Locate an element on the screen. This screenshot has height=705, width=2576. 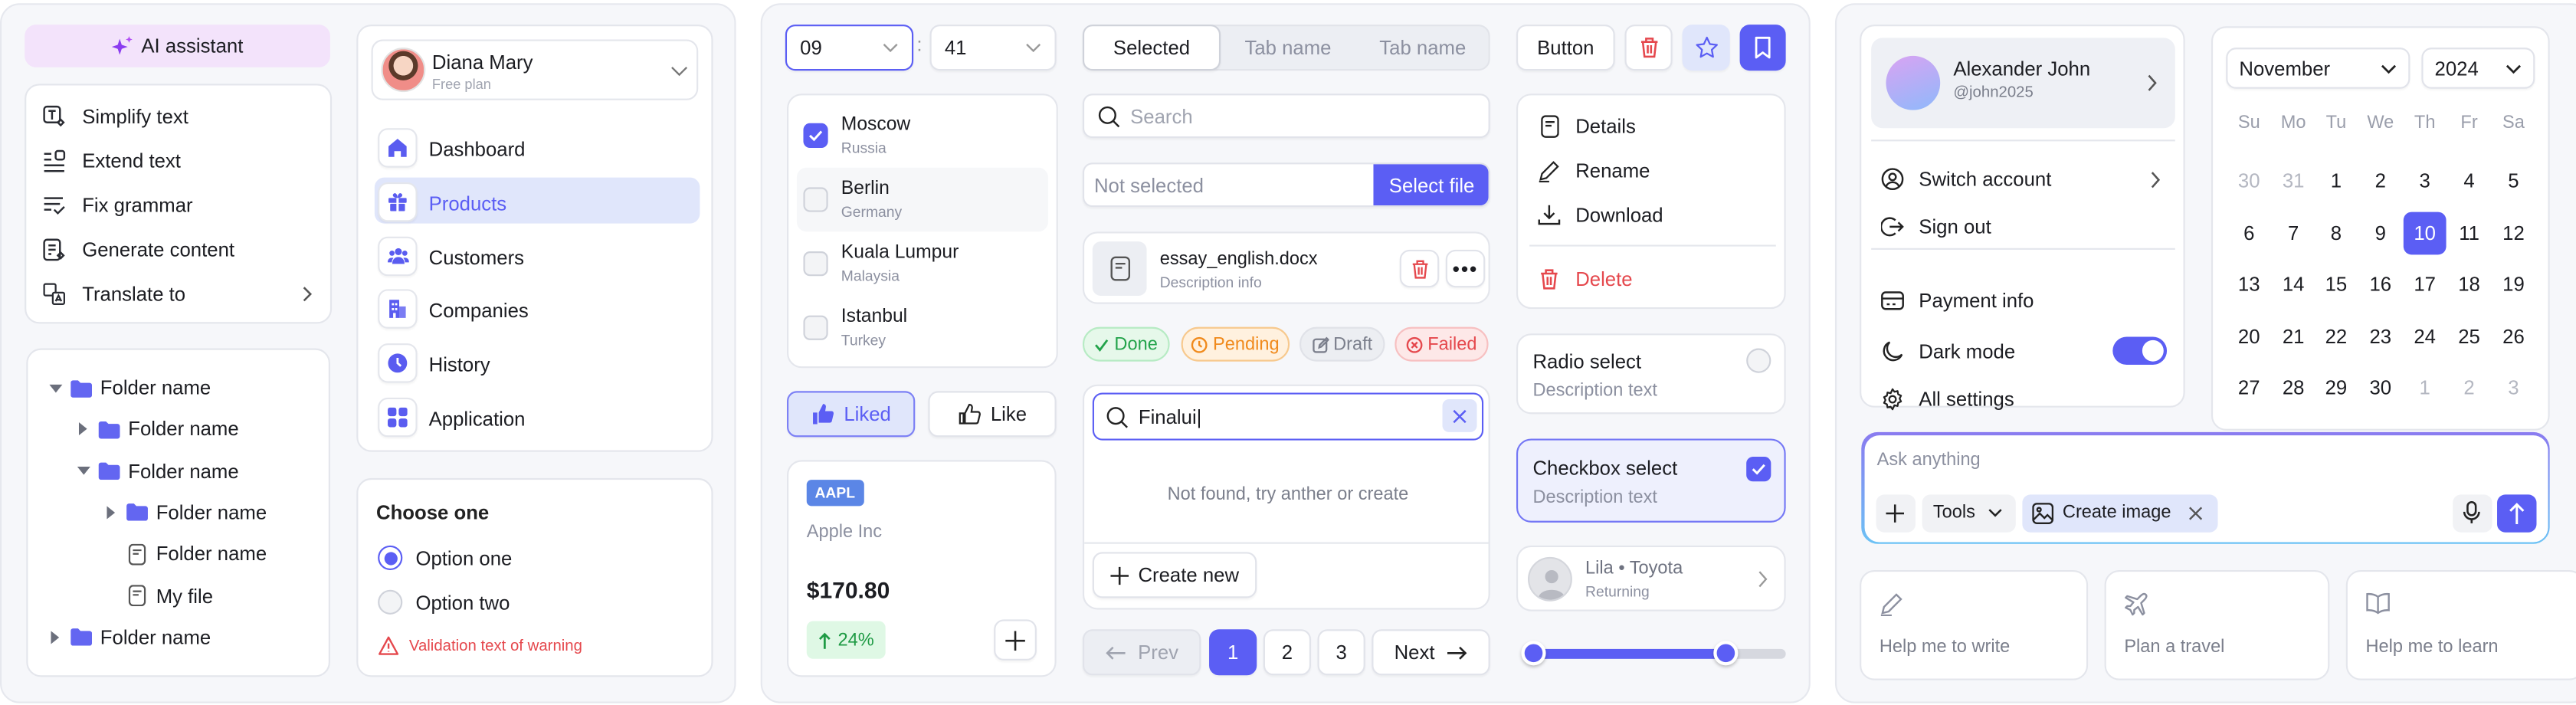
calendar-day: 21 is located at coordinates (2293, 336).